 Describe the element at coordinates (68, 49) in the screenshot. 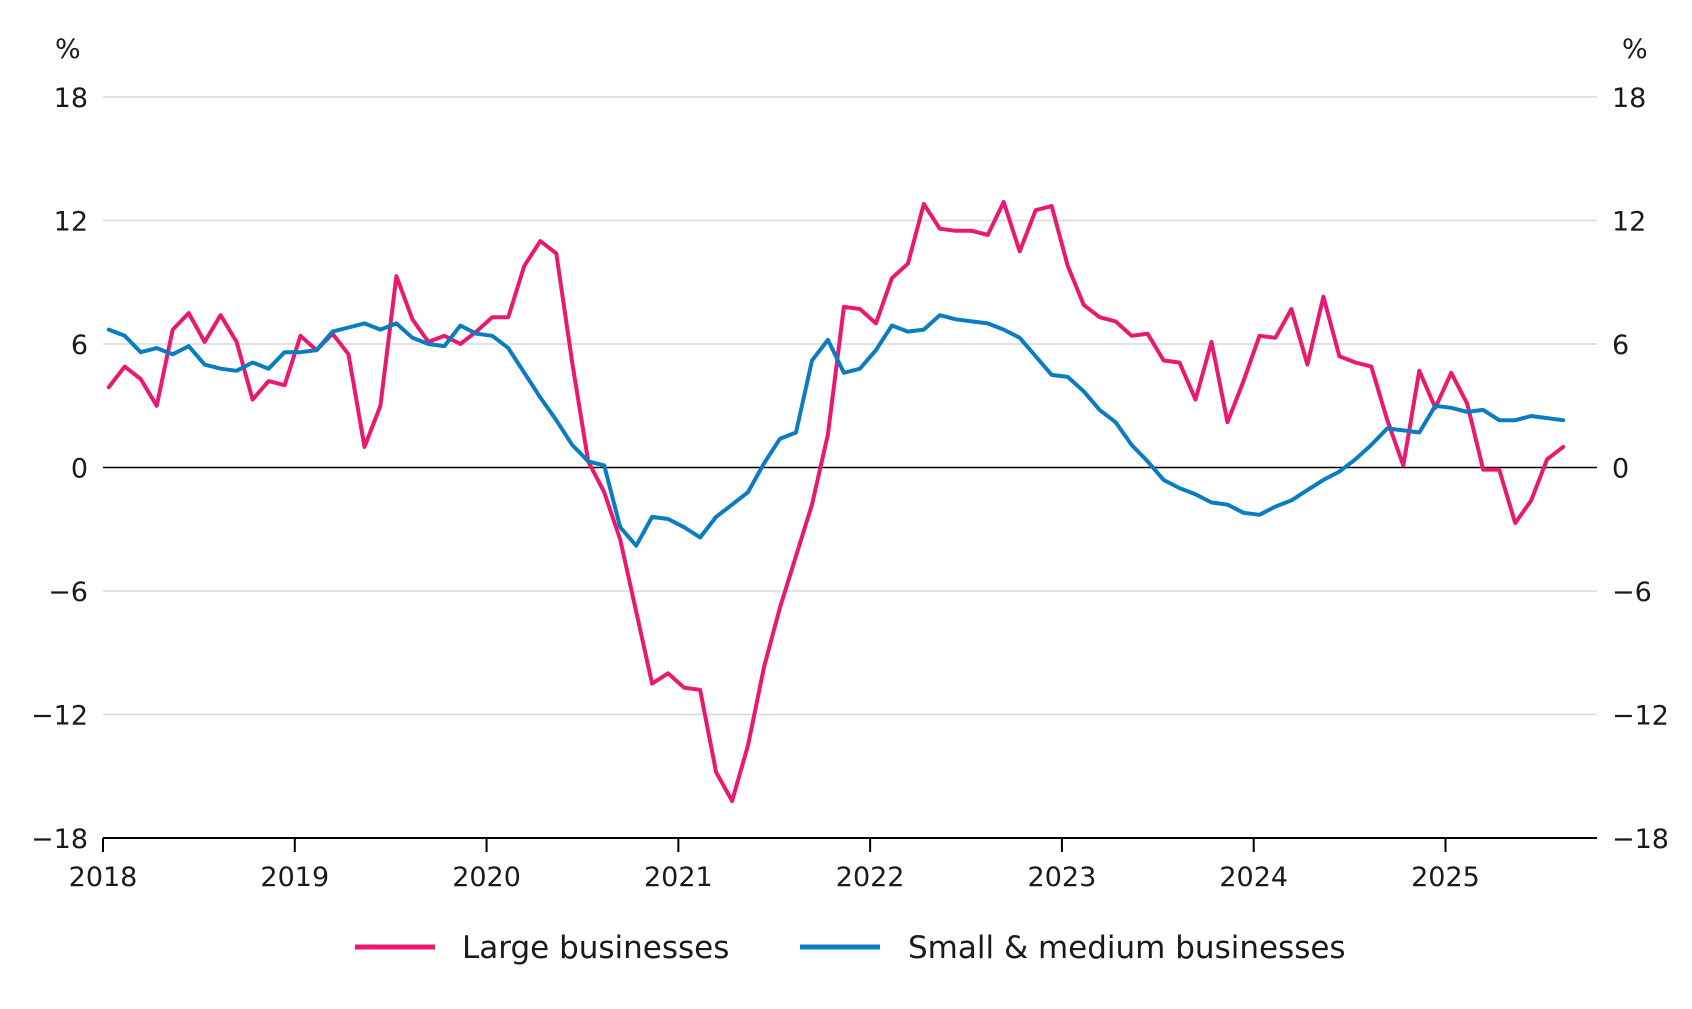

I see `left-unit-label: %` at that location.